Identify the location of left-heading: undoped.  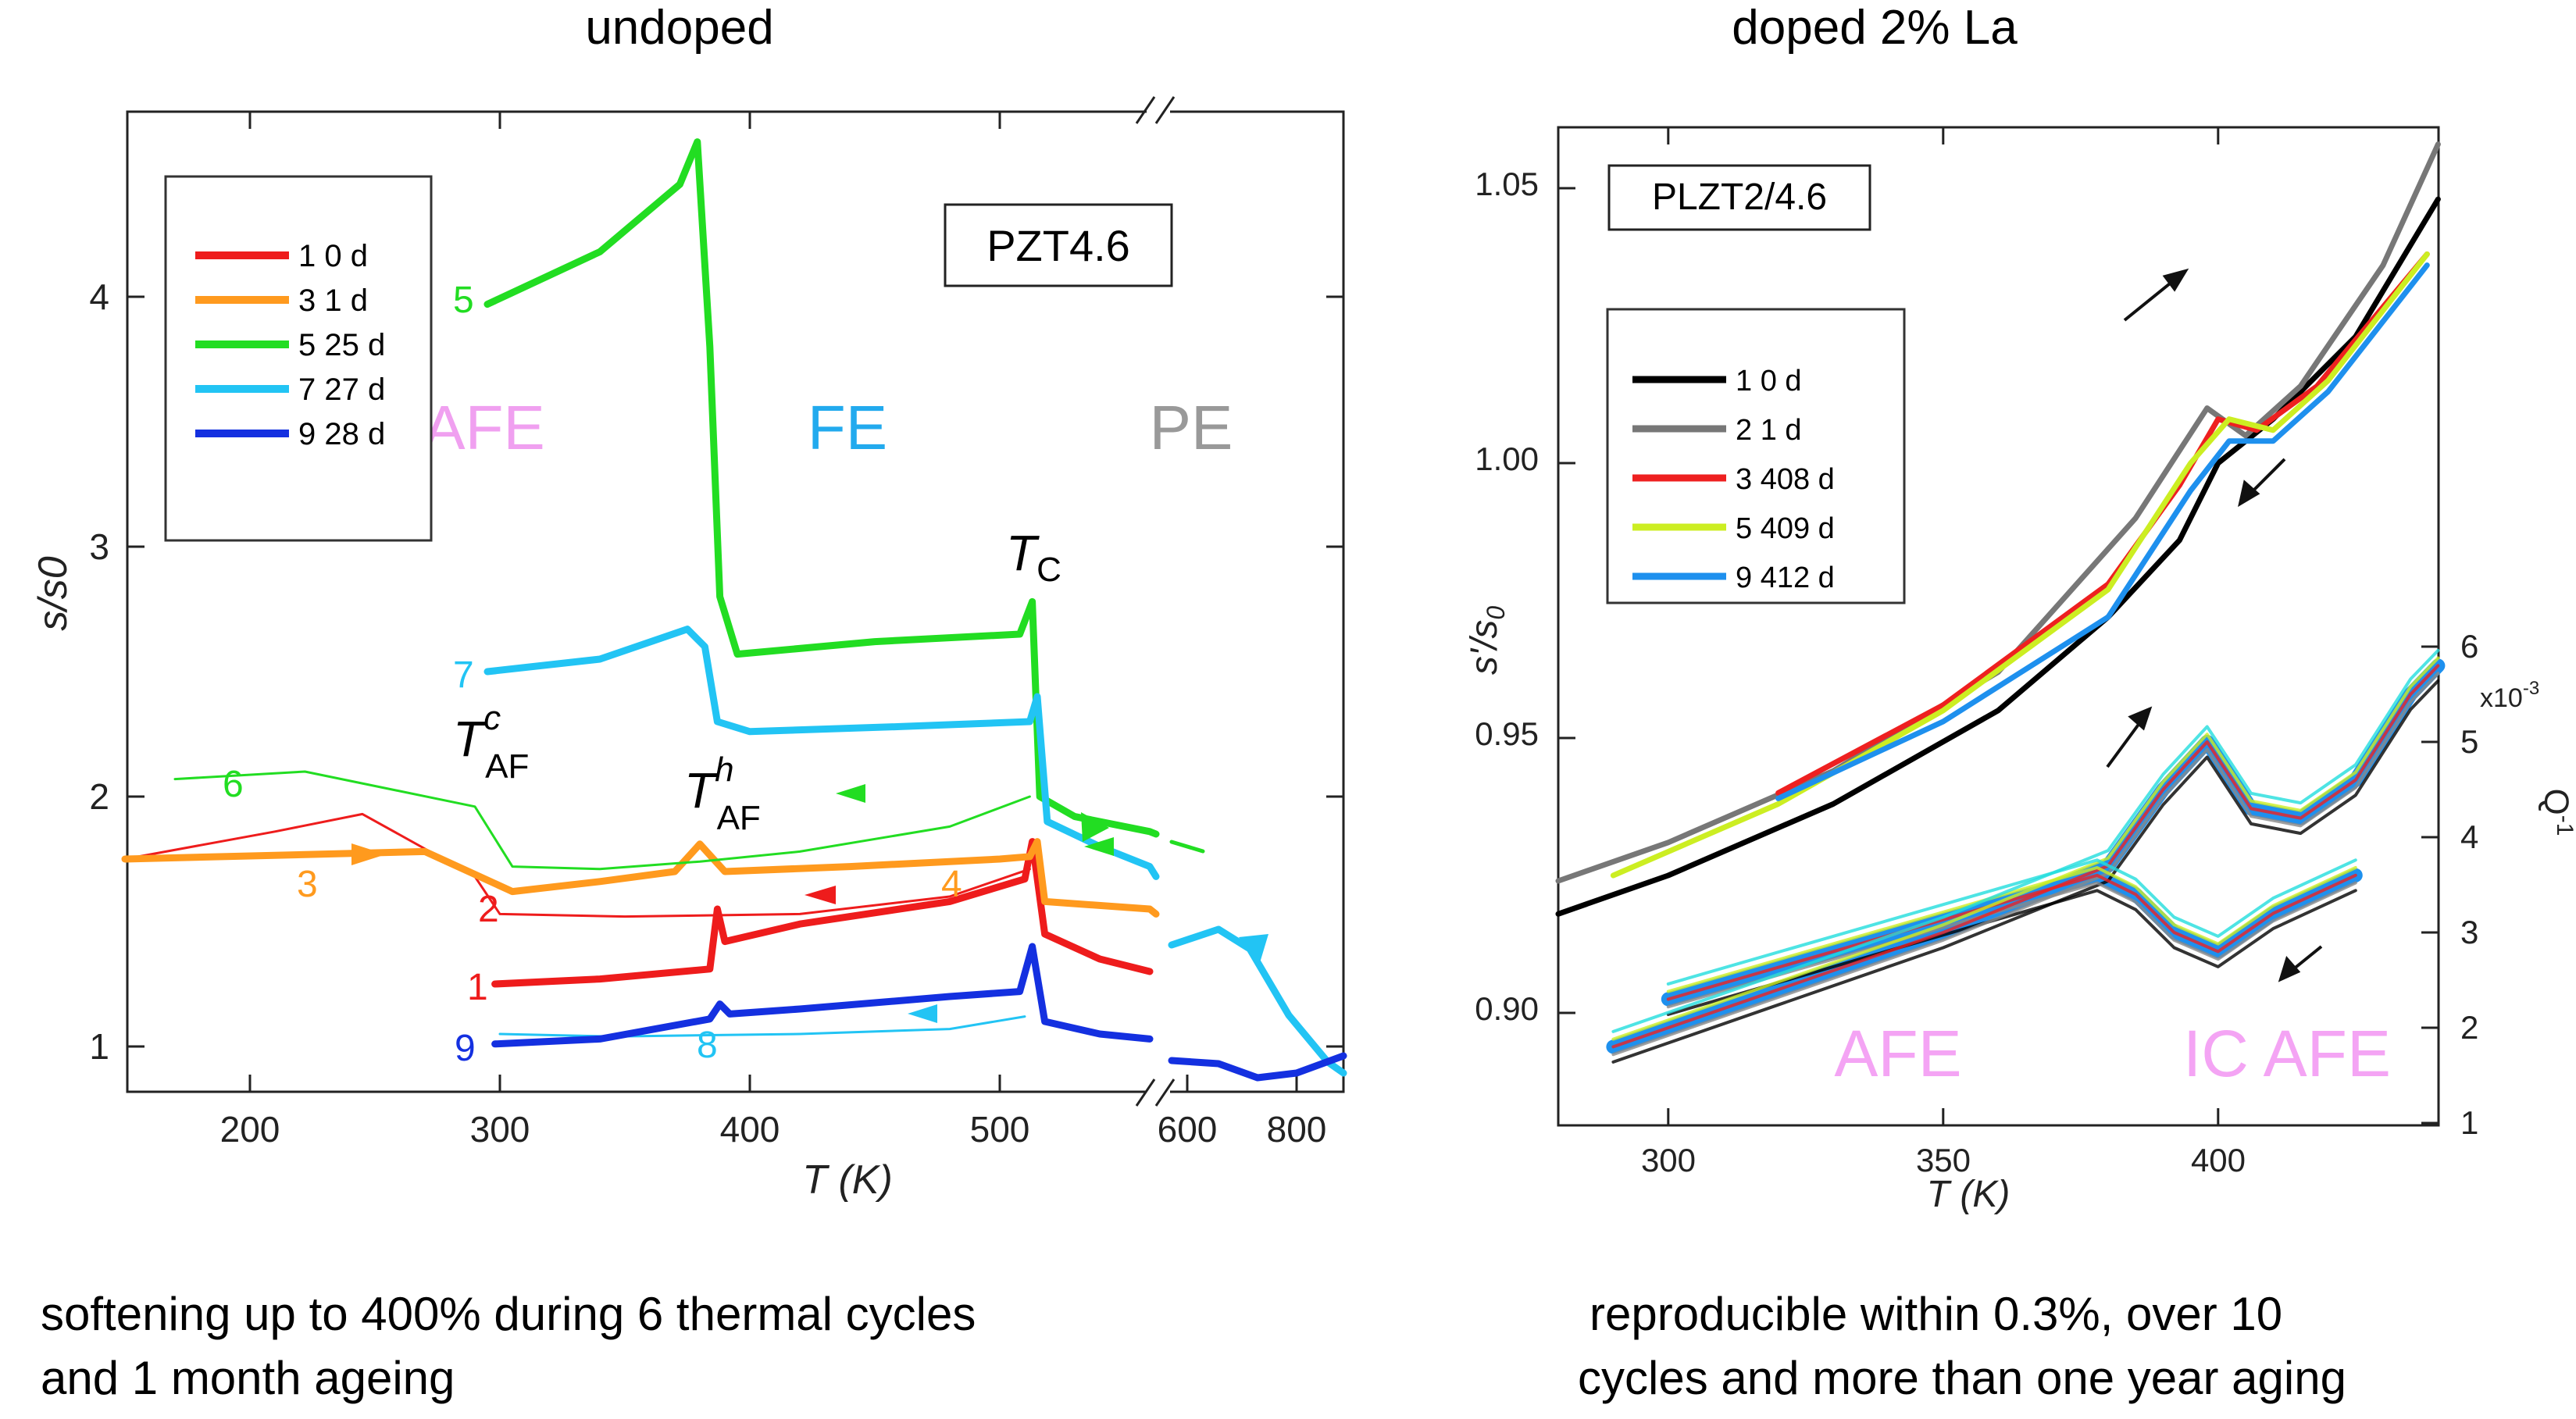
(679, 28).